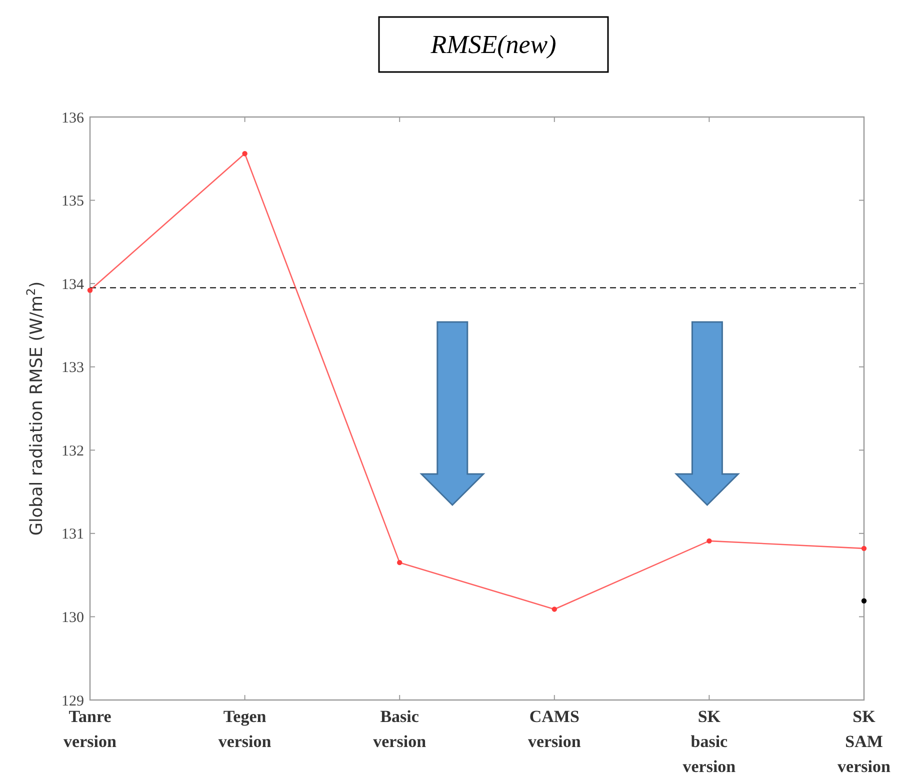  I want to click on y-tick-label: 132, so click(73, 451).